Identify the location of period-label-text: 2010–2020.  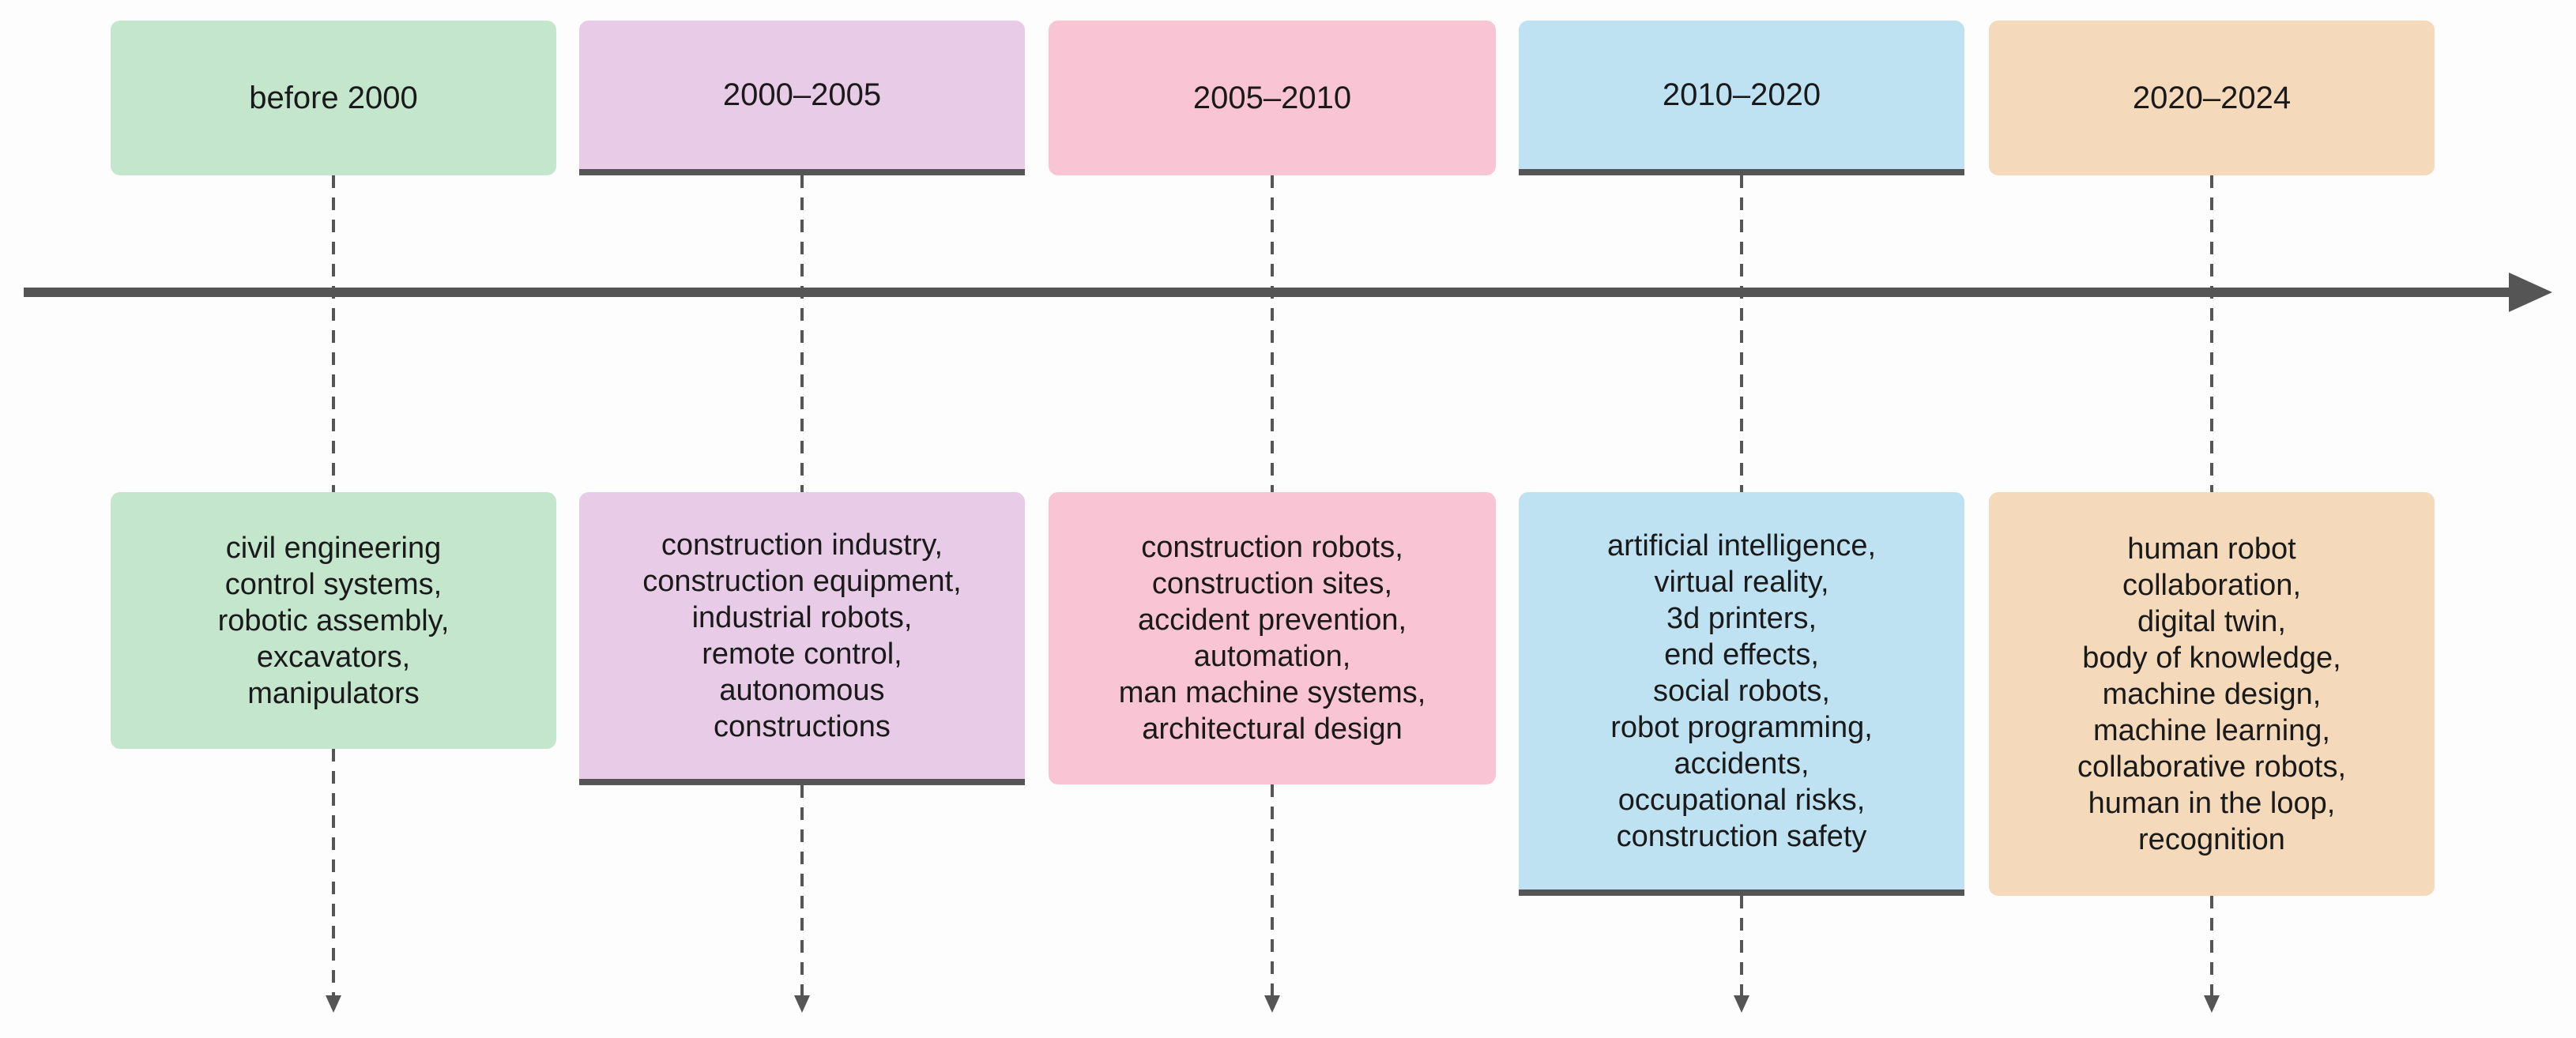
(1741, 94).